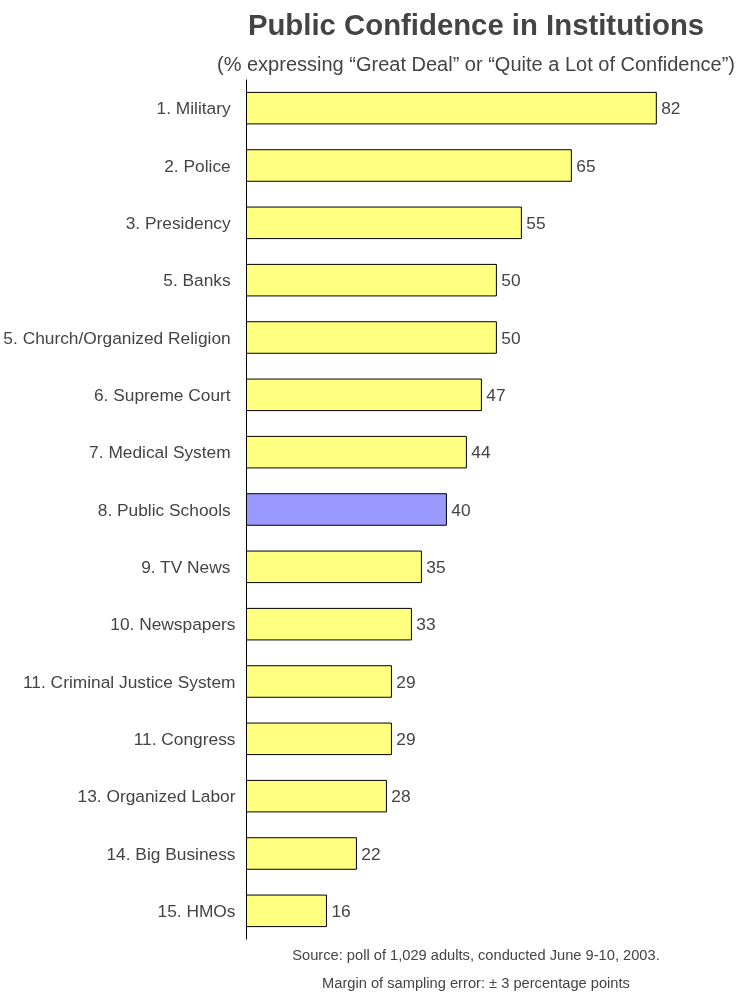 The image size is (739, 1003). What do you see at coordinates (164, 509) in the screenshot?
I see `y-tick-label: 8. Public Schools` at bounding box center [164, 509].